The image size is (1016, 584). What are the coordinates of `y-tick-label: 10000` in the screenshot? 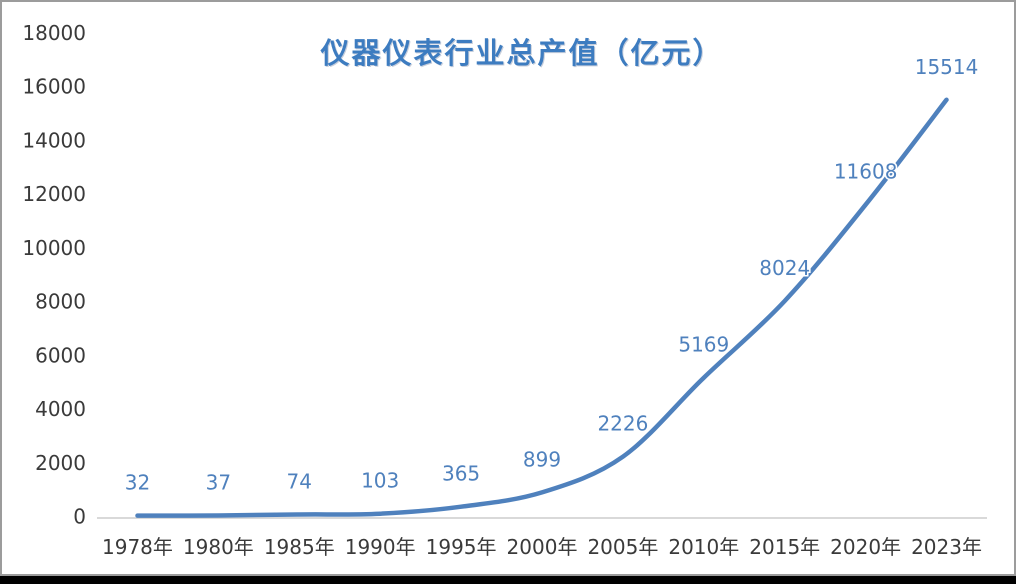 It's located at (54, 248).